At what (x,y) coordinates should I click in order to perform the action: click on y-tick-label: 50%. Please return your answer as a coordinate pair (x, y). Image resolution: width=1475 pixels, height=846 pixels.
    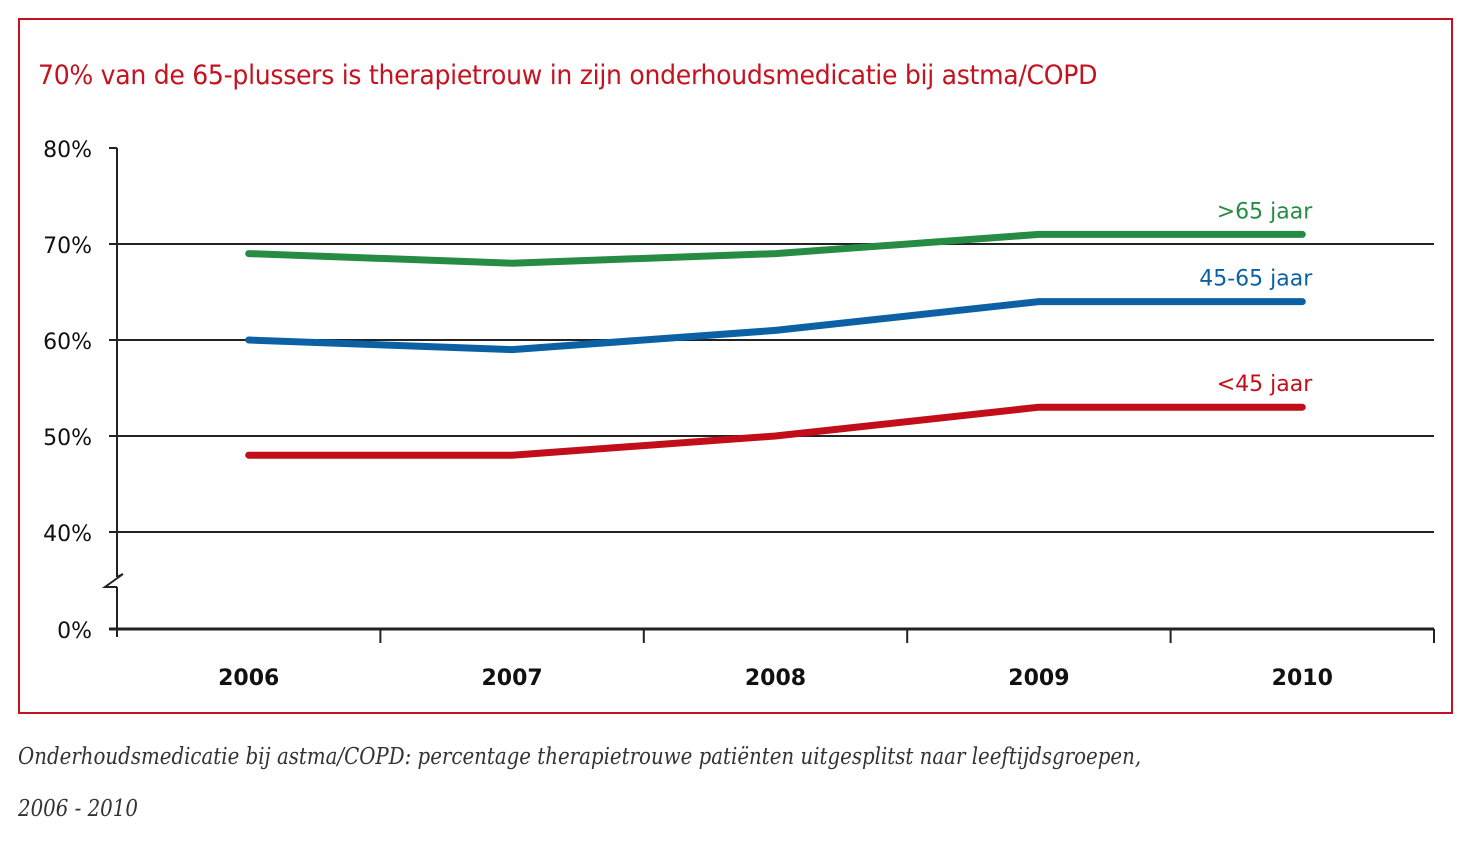
    Looking at the image, I should click on (67, 438).